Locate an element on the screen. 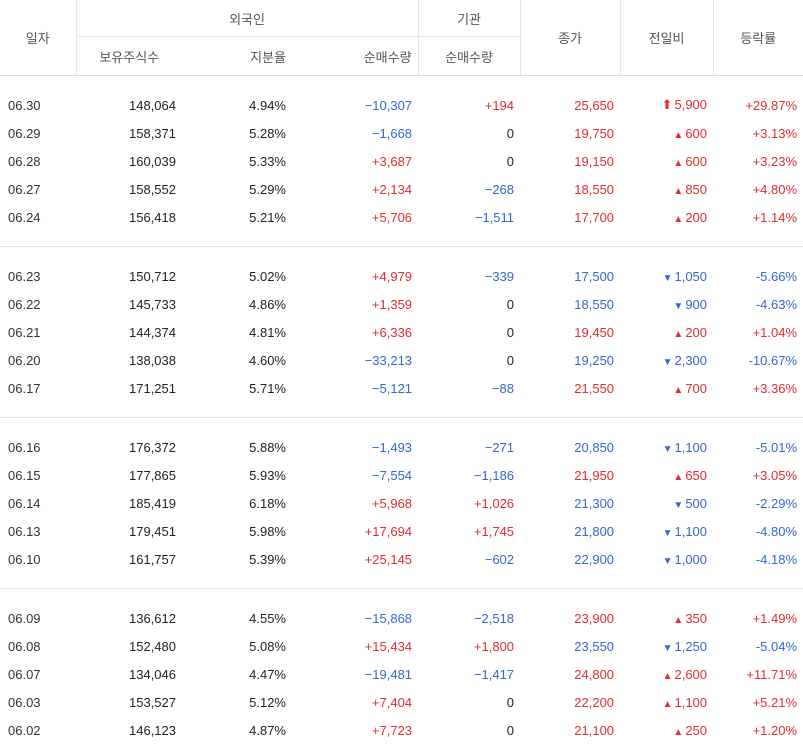 This screenshot has width=803, height=744. rate-cell: -4.18% is located at coordinates (758, 559).